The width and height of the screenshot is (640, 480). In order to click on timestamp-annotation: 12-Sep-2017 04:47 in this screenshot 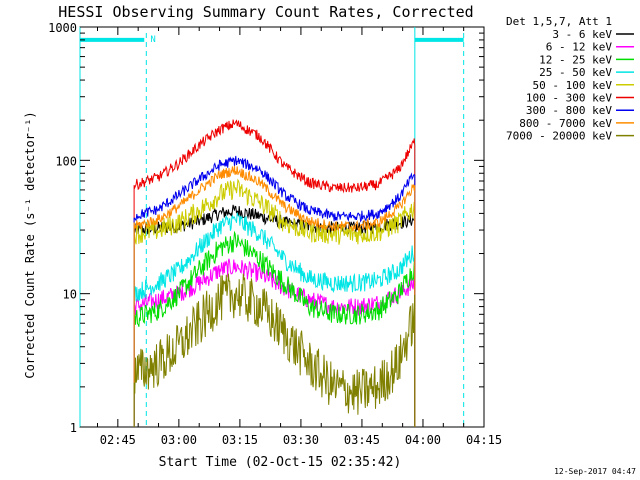, I will do `click(595, 471)`.